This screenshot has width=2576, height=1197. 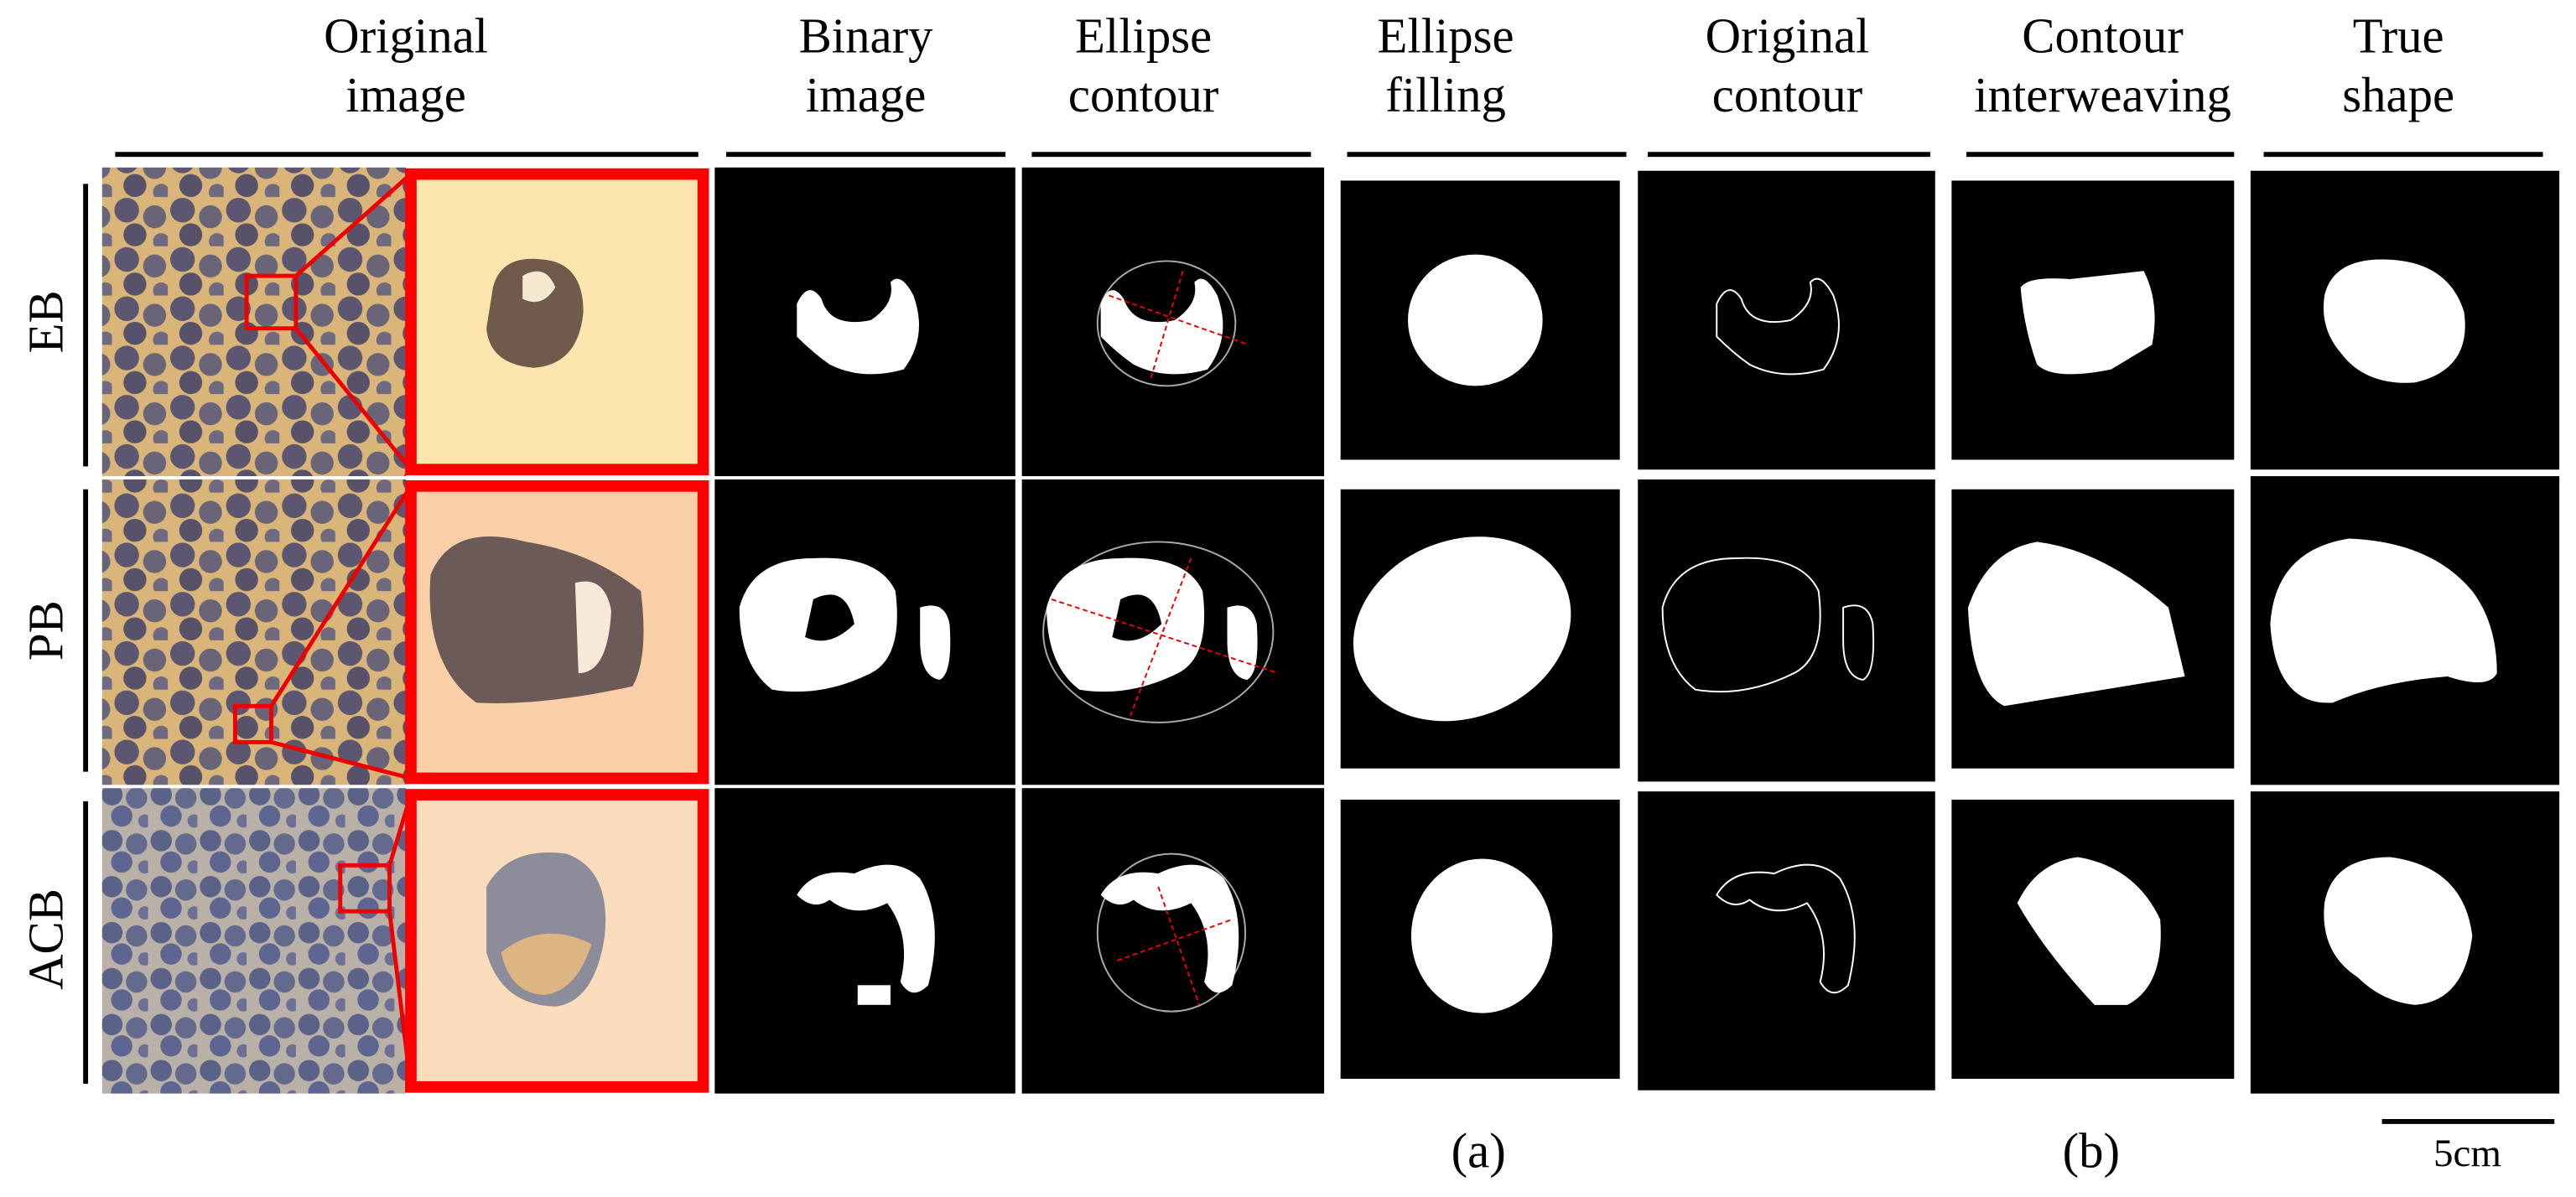 What do you see at coordinates (2102, 95) in the screenshot?
I see `column-header: interweaving` at bounding box center [2102, 95].